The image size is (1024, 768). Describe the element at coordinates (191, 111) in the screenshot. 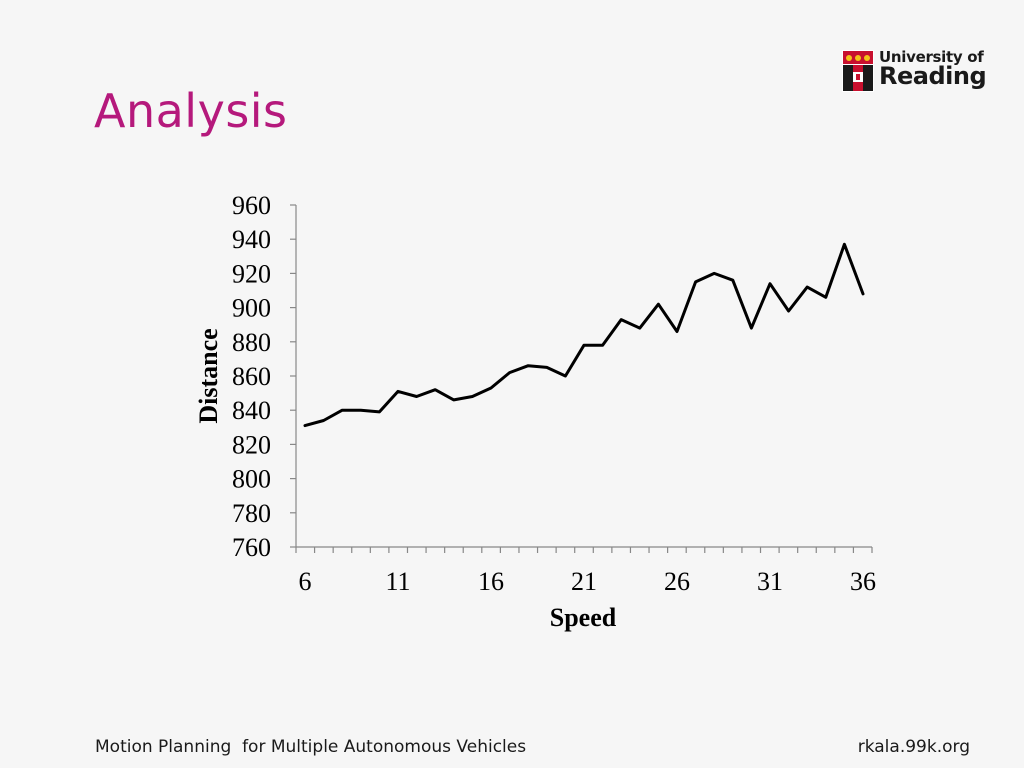

I see `page-title: Analysis` at that location.